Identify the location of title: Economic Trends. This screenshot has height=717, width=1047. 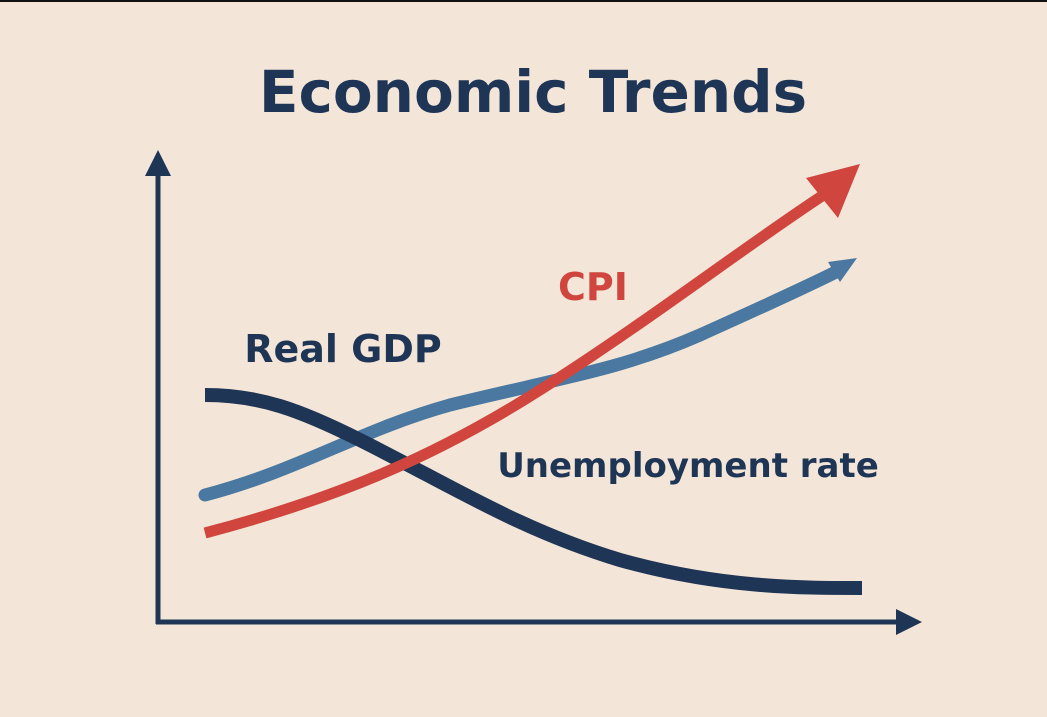
(533, 92).